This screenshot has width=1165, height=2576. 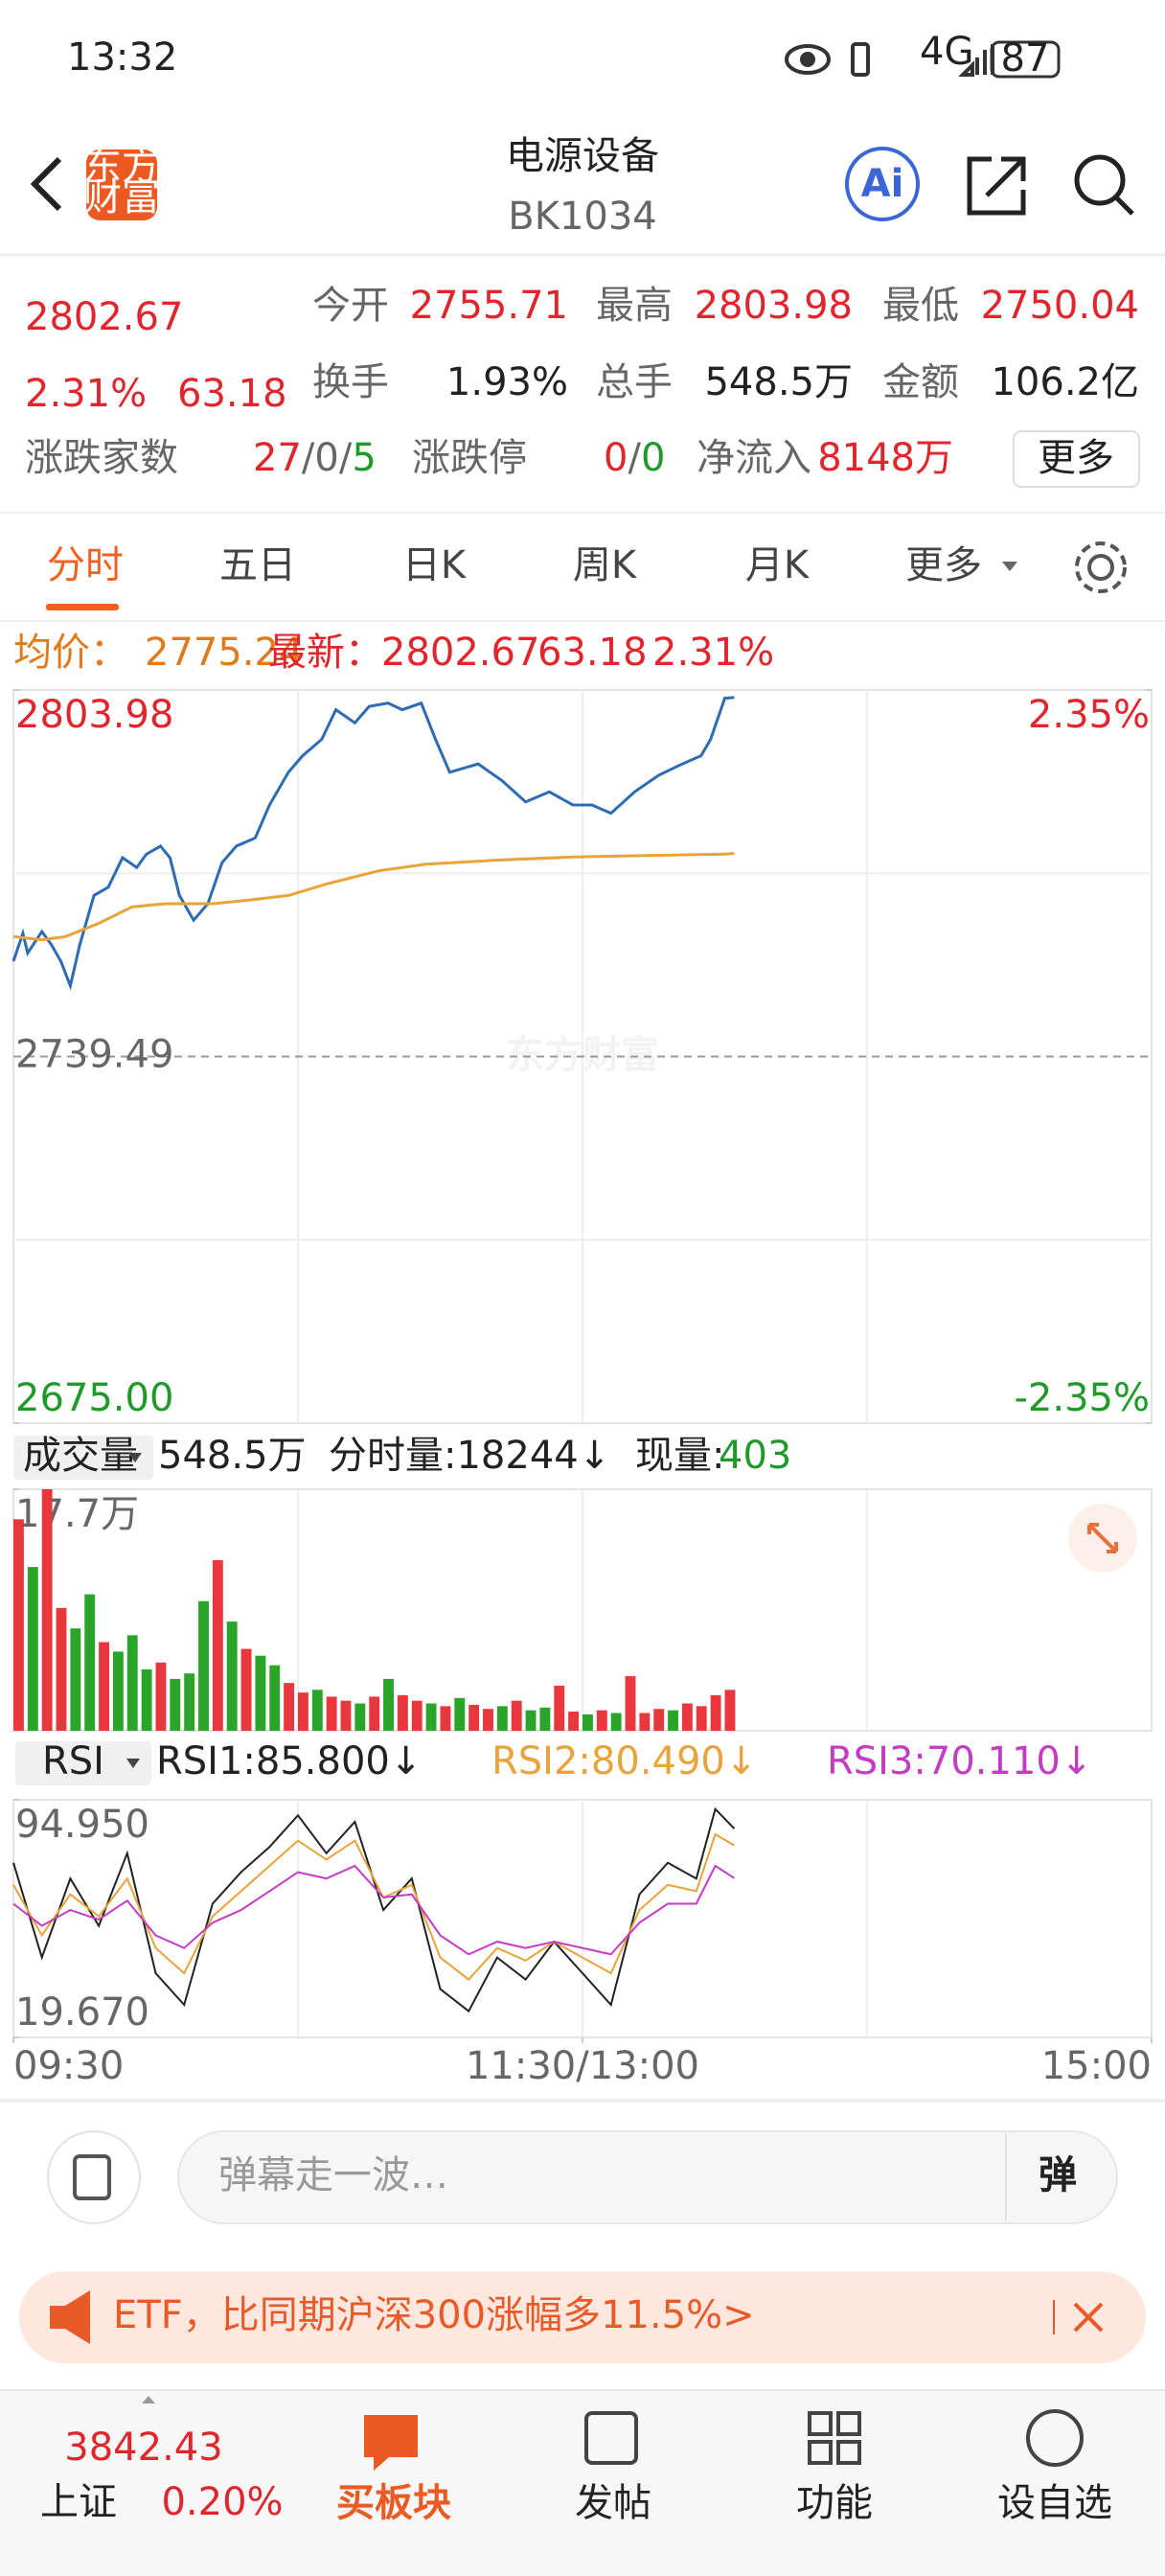 What do you see at coordinates (755, 1456) in the screenshot?
I see `current-volume: 403` at bounding box center [755, 1456].